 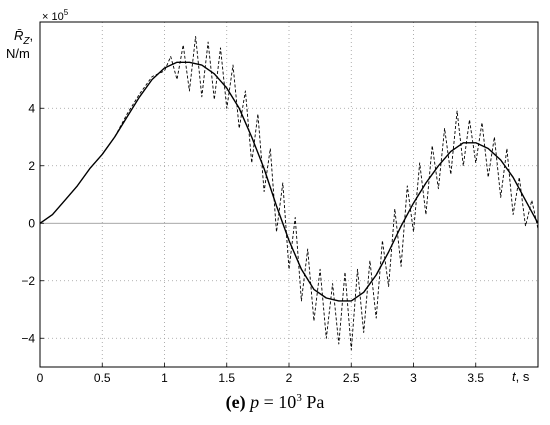 What do you see at coordinates (351, 378) in the screenshot?
I see `x-tick-label: 2.5` at bounding box center [351, 378].